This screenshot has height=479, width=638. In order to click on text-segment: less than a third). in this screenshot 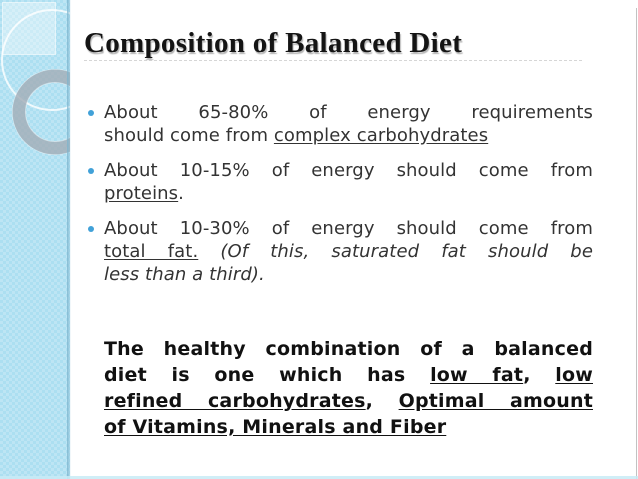, I will do `click(184, 274)`.